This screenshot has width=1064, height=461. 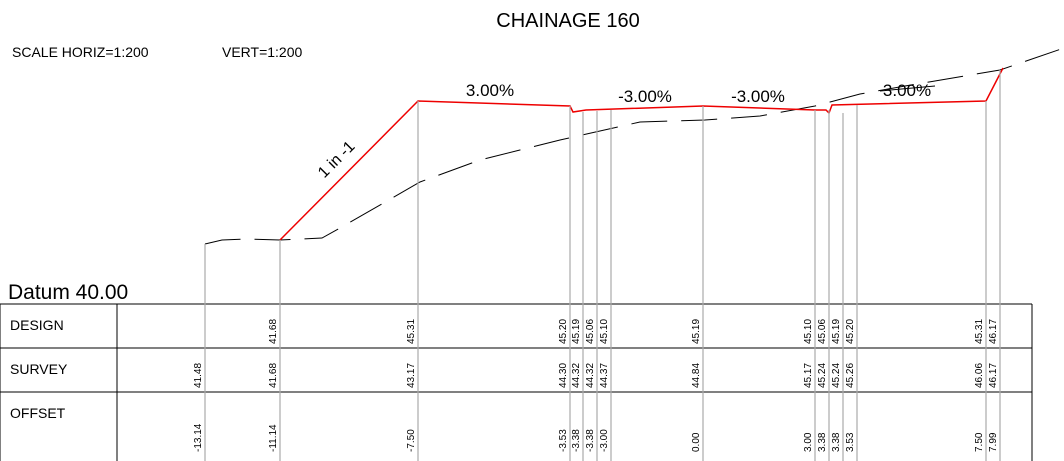 What do you see at coordinates (80, 52) in the screenshot?
I see `scale-horiz: SCALE HORIZ=1:200` at bounding box center [80, 52].